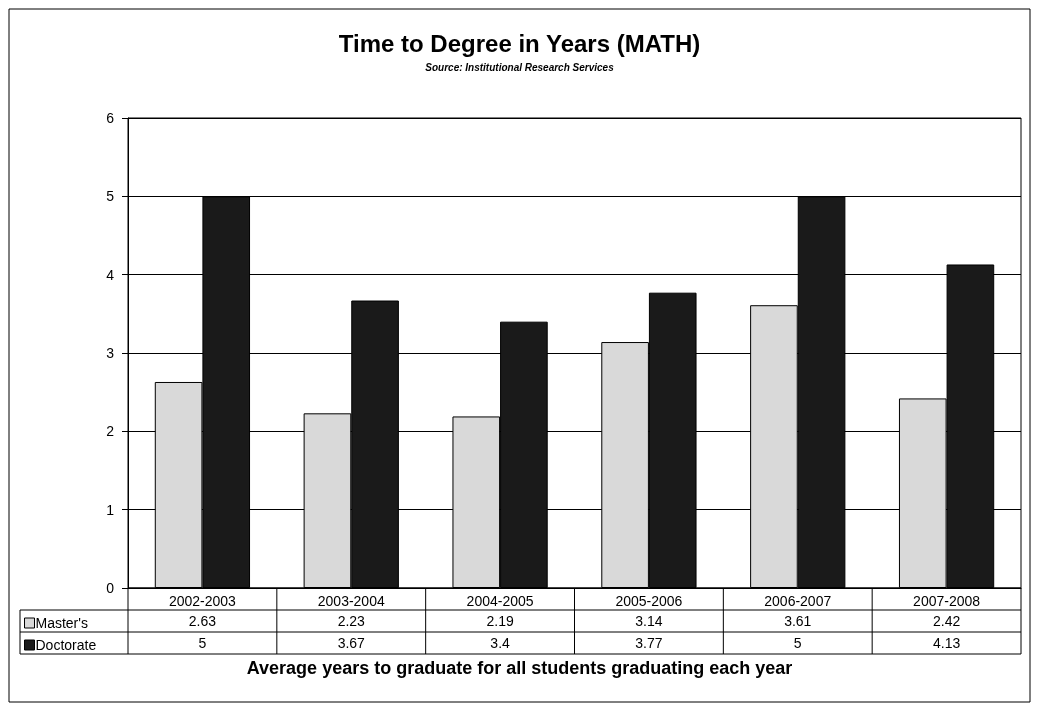 This screenshot has width=1039, height=711. Describe the element at coordinates (110, 353) in the screenshot. I see `y-tick-label: 3` at that location.